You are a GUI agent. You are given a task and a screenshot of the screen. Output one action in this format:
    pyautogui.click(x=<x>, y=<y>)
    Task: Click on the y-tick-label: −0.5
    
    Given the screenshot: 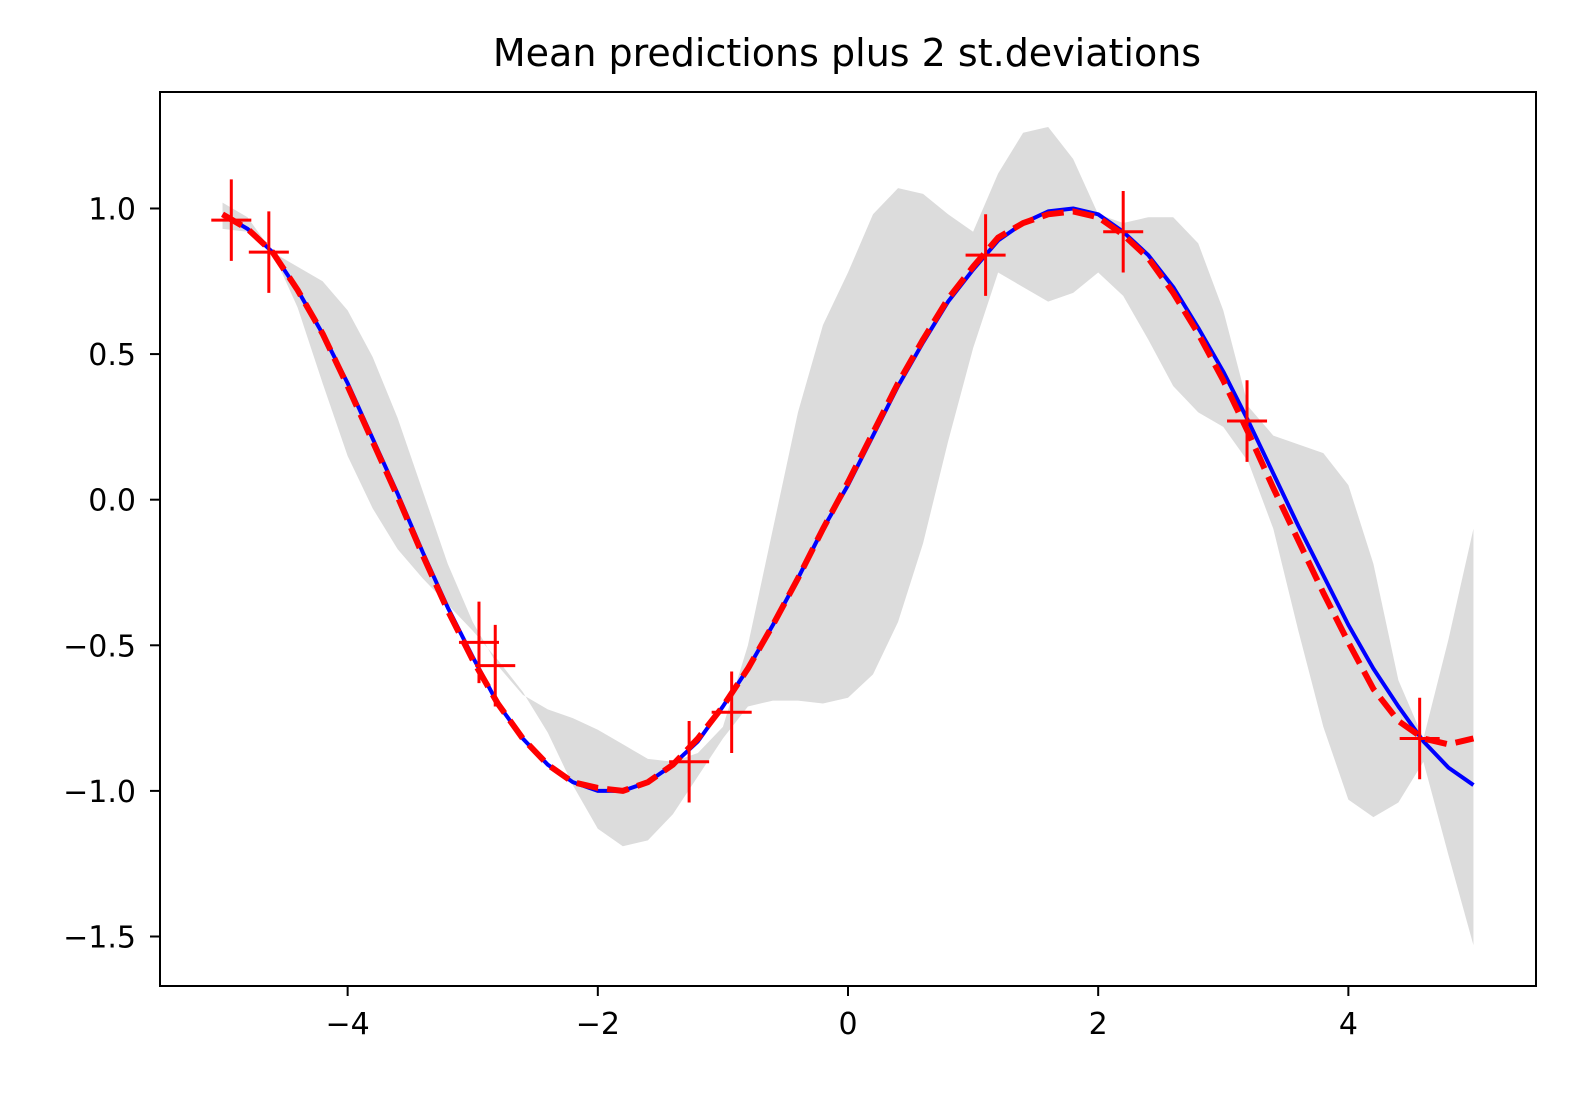 What is the action you would take?
    pyautogui.click(x=99, y=646)
    